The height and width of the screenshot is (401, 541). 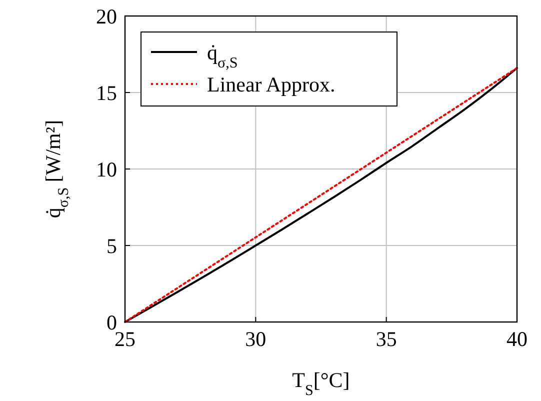 I want to click on y-tick-label: 0, so click(x=111, y=322).